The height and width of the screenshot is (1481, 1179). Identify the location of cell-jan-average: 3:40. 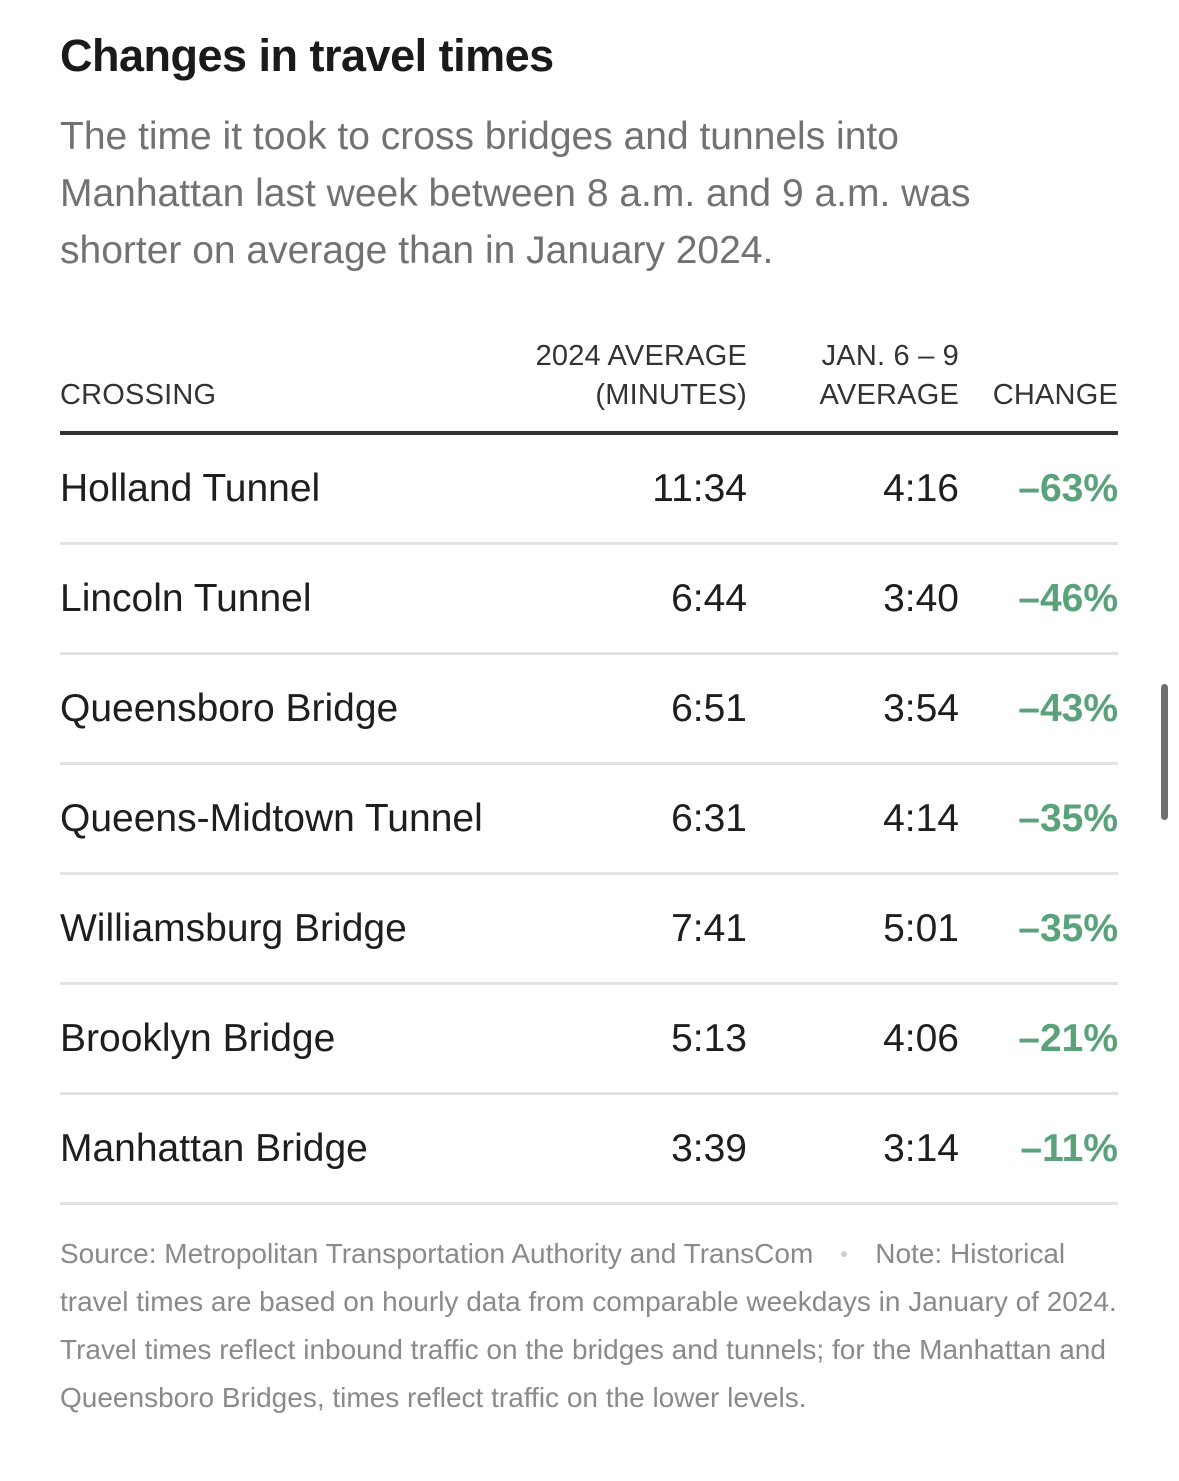
(921, 598).